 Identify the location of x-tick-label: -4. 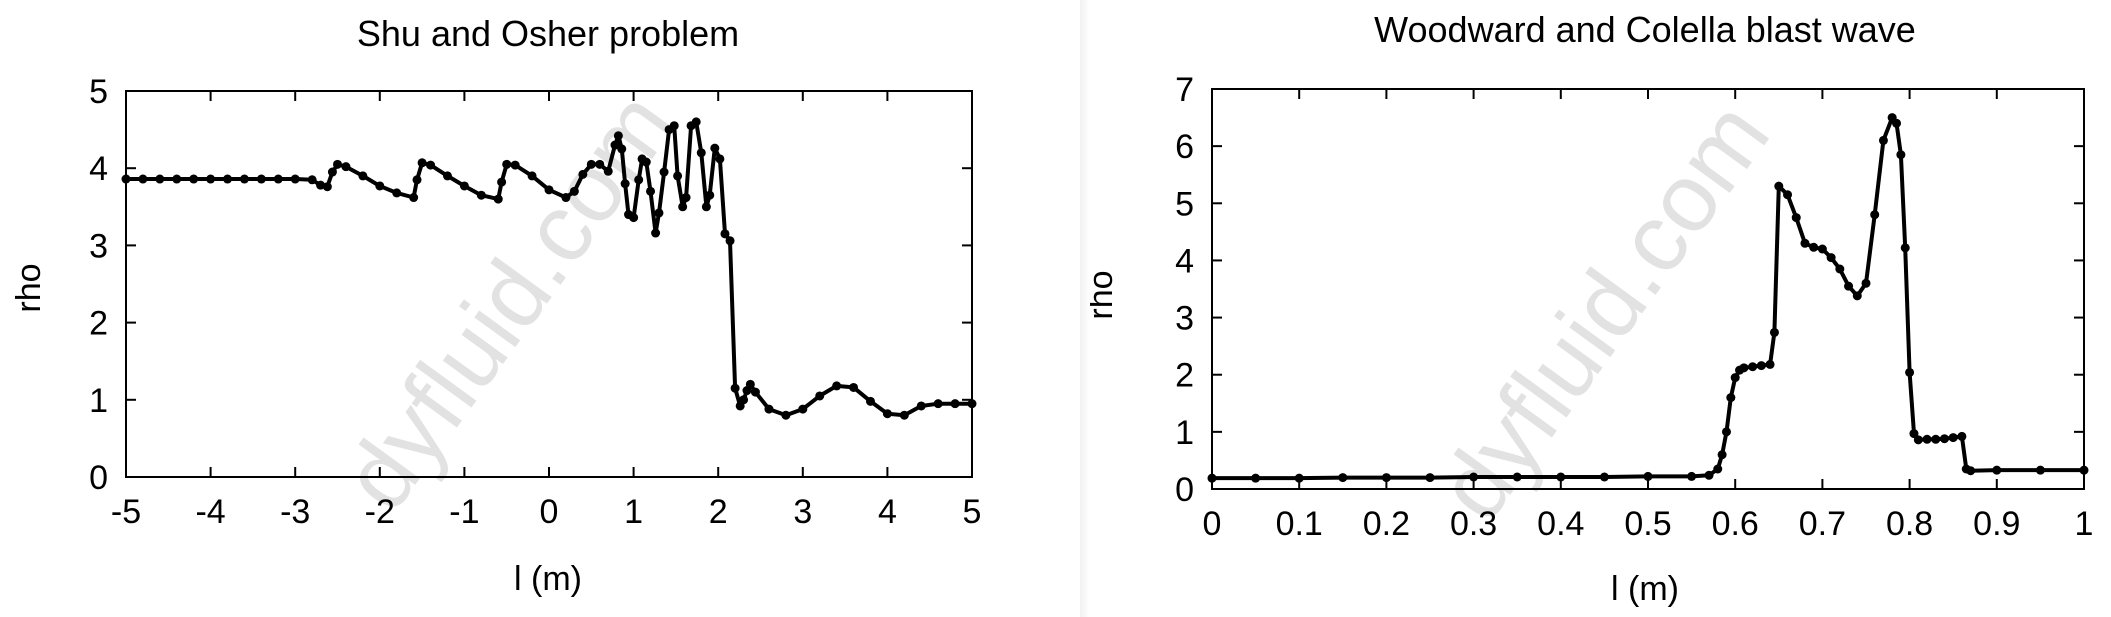
(210, 512).